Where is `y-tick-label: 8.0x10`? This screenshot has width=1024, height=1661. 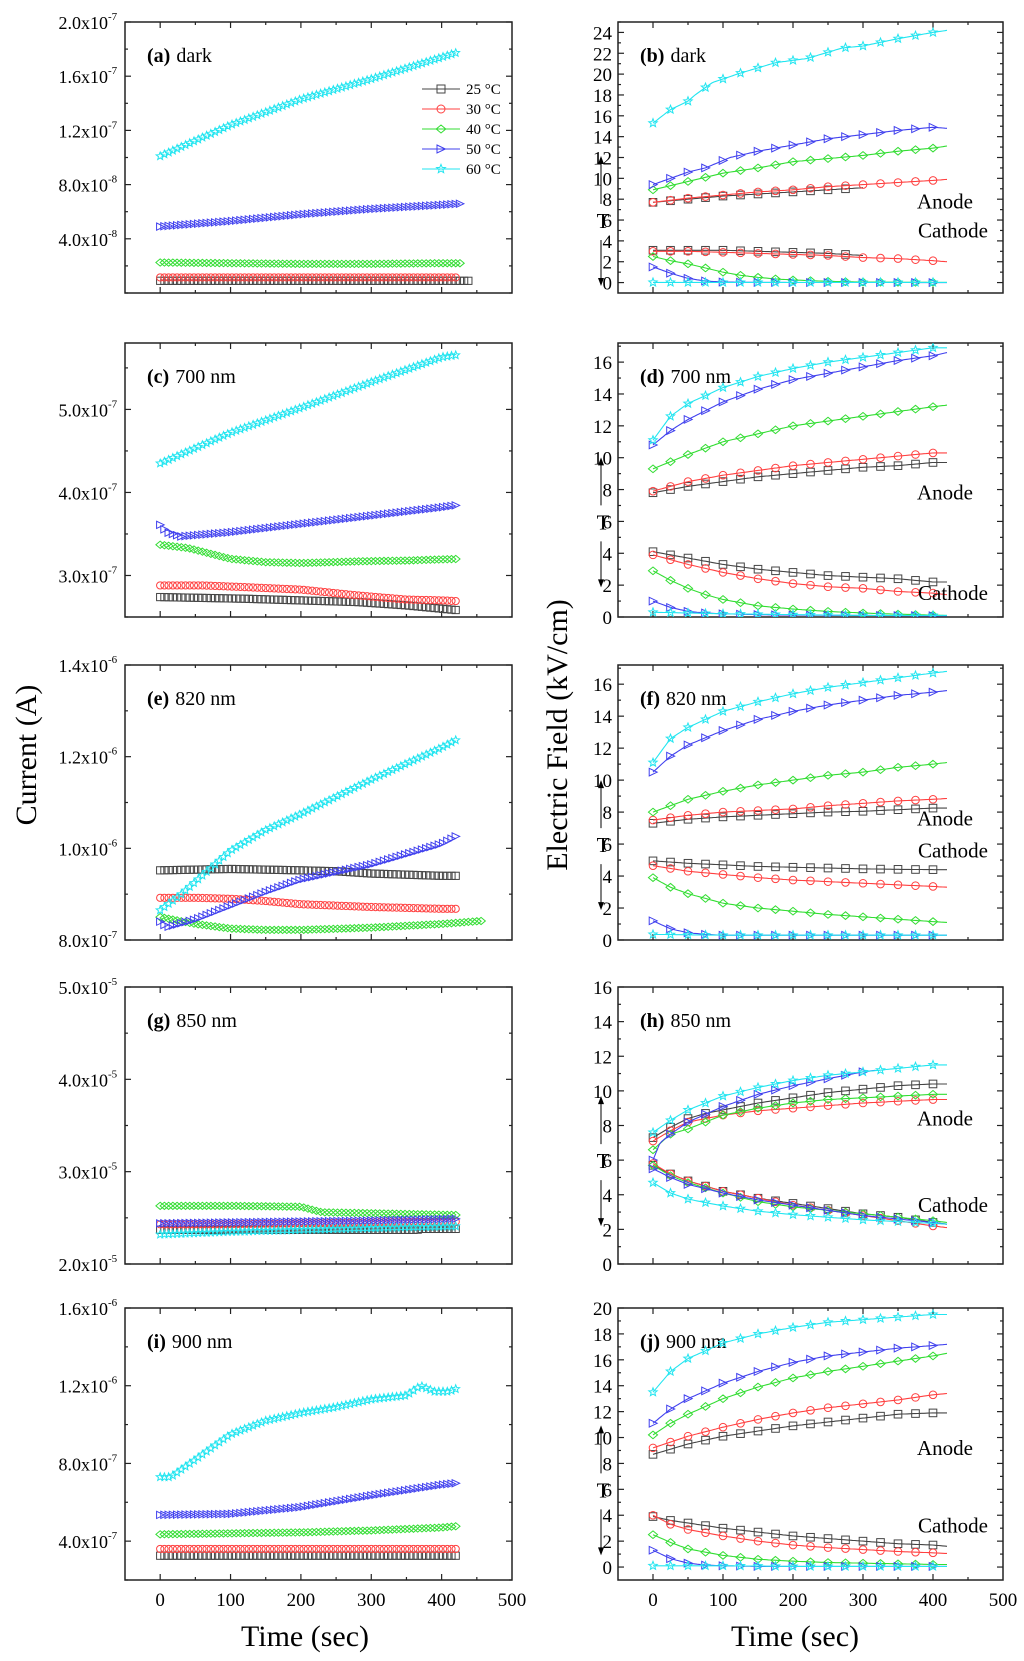 y-tick-label: 8.0x10 is located at coordinates (84, 941).